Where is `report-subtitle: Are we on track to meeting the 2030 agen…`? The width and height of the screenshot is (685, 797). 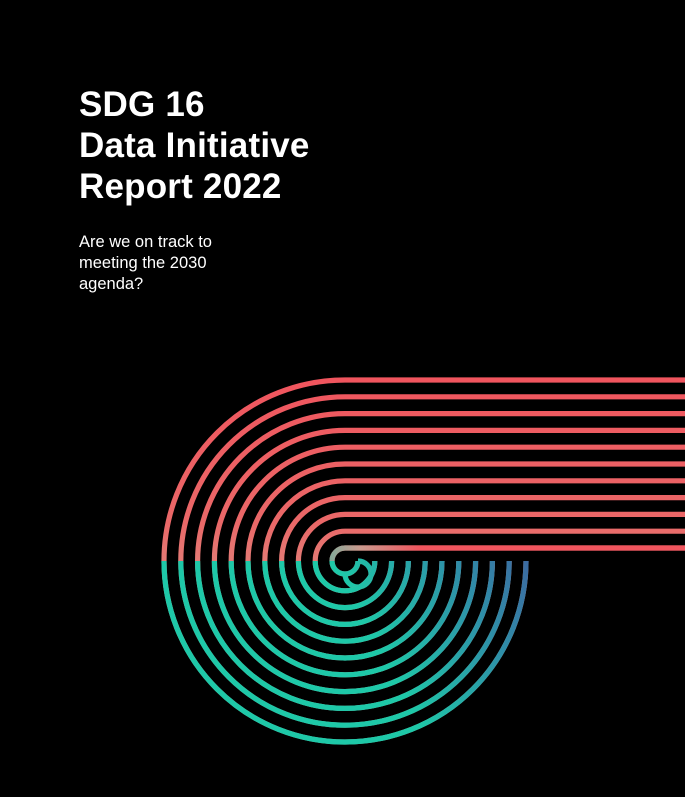
report-subtitle: Are we on track to meeting the 2030 agen… is located at coordinates (199, 263).